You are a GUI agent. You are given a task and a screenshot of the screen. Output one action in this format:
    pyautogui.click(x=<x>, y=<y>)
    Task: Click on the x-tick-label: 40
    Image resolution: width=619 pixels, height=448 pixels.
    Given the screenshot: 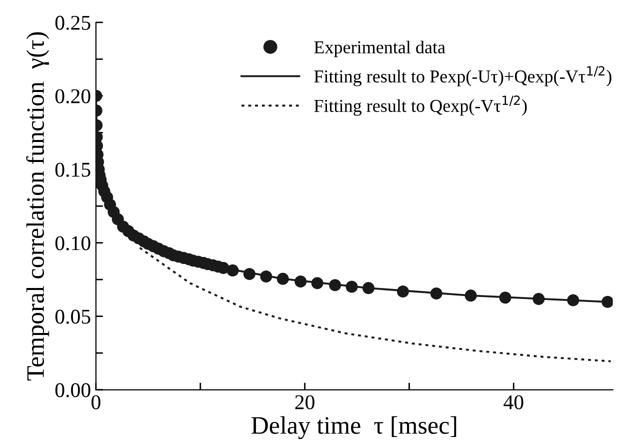 What is the action you would take?
    pyautogui.click(x=514, y=402)
    